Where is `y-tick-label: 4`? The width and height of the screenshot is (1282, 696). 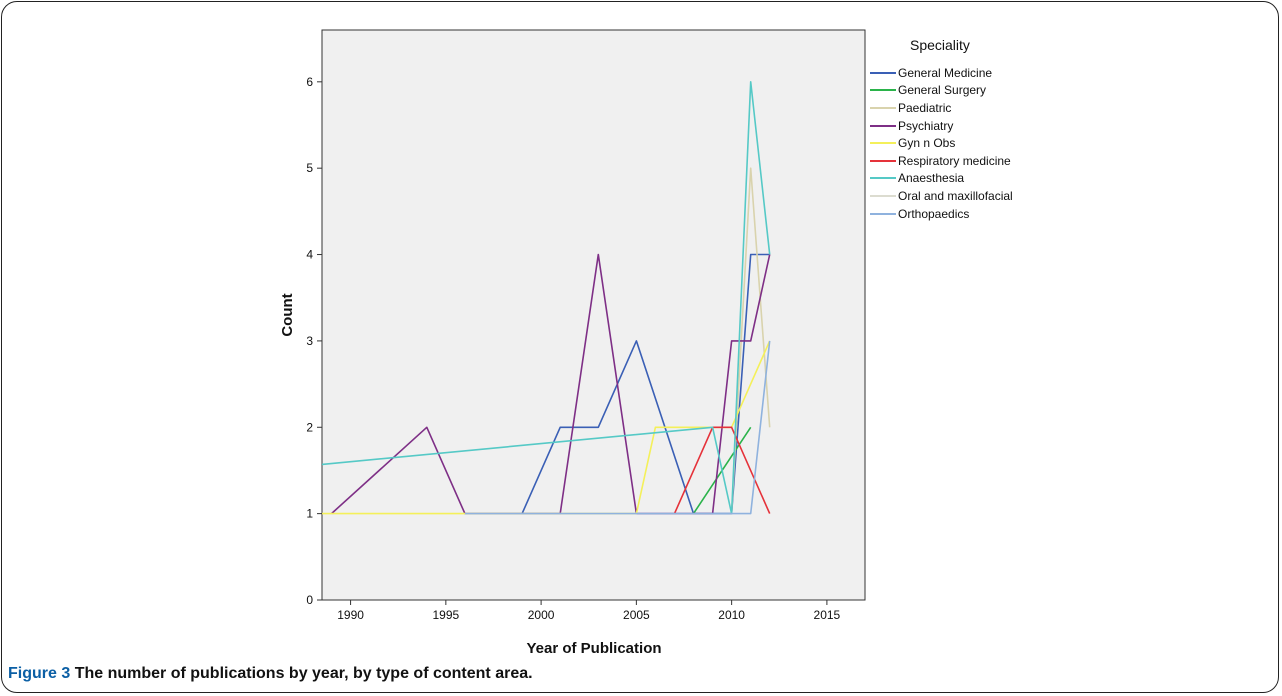
y-tick-label: 4 is located at coordinates (309, 255).